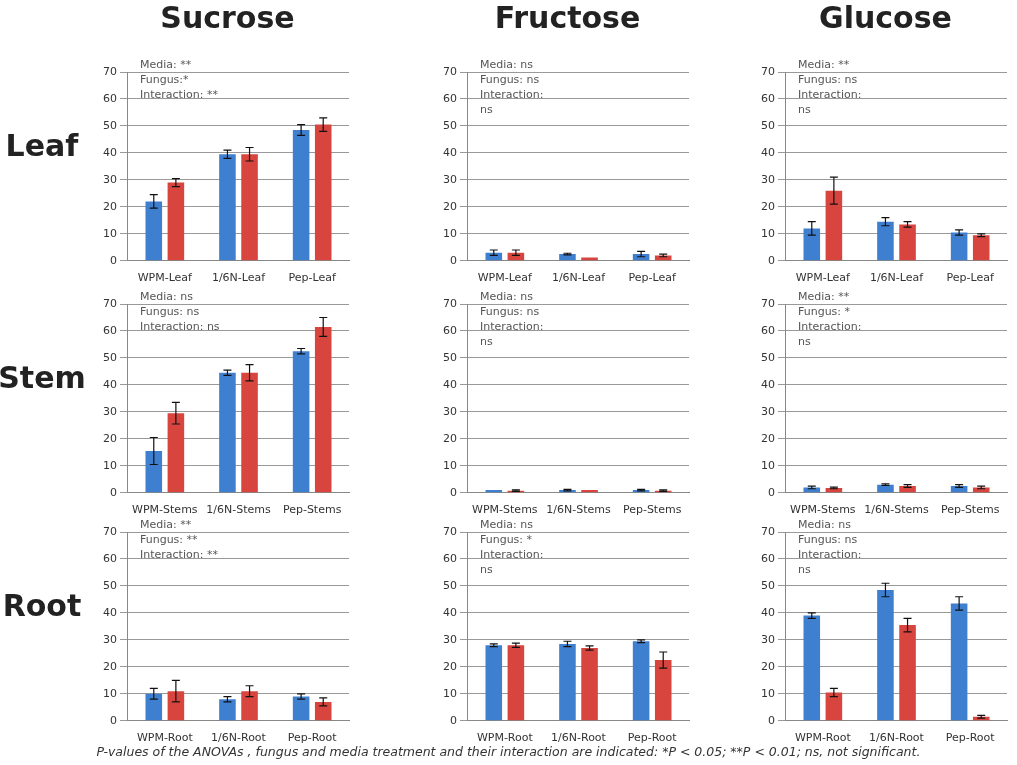  Describe the element at coordinates (42, 145) in the screenshot. I see `y-axis-title: Leaf` at that location.